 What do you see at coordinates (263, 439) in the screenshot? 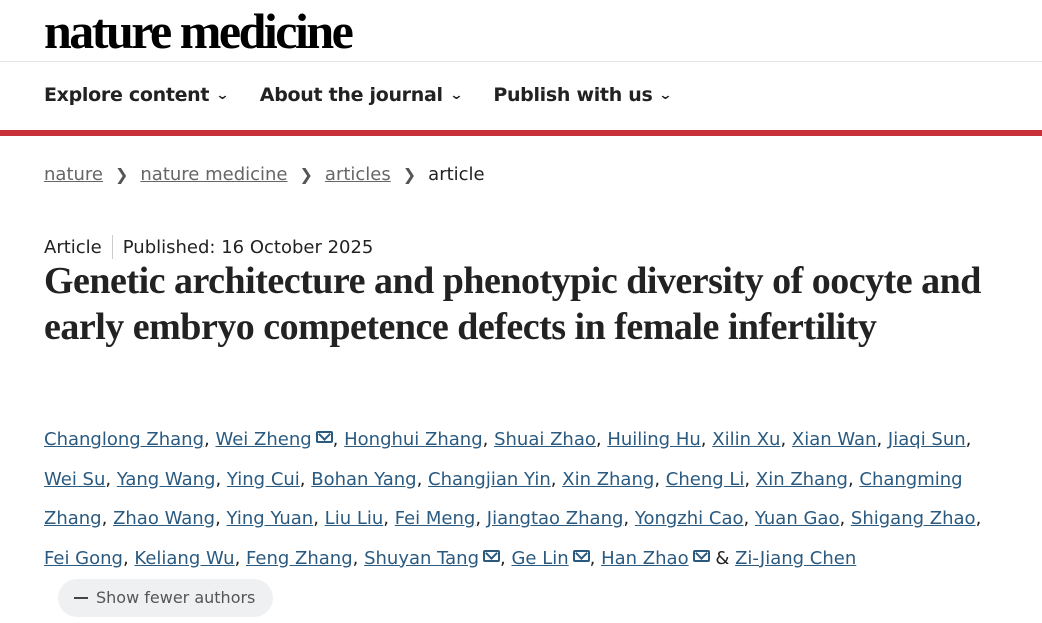
I see `author-link: Wei Zheng` at bounding box center [263, 439].